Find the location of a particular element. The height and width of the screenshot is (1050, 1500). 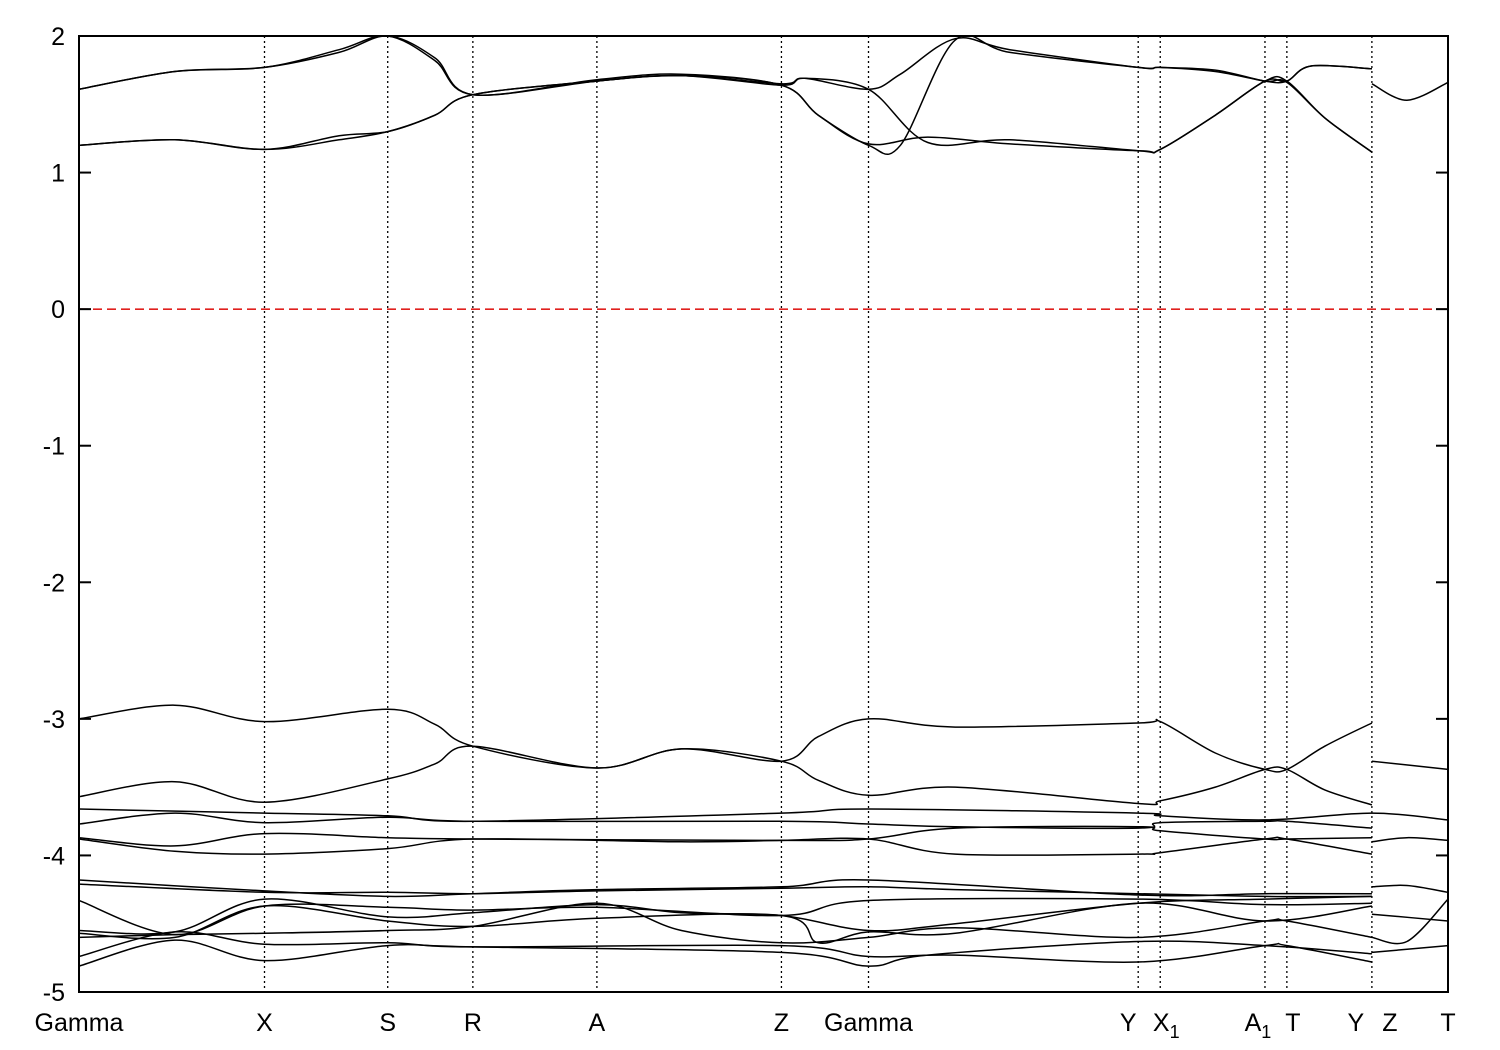

x-axis-kpoint-labels: Gamma X S R A Z Gamma Y X1 A1 T Y Z T is located at coordinates (745, 1025).